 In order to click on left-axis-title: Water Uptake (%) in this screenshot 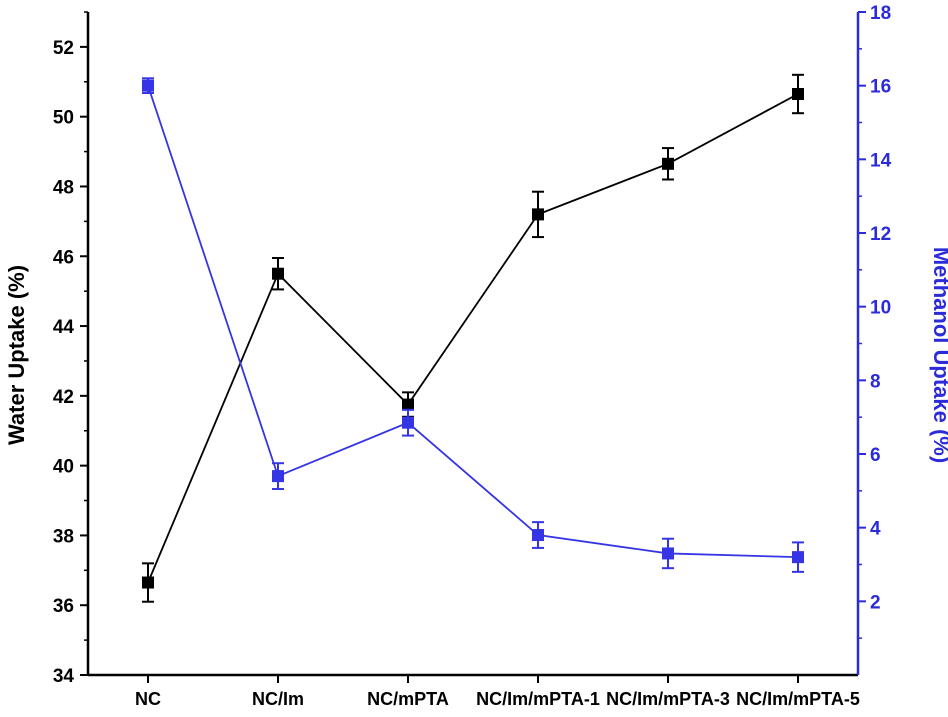, I will do `click(16, 355)`.